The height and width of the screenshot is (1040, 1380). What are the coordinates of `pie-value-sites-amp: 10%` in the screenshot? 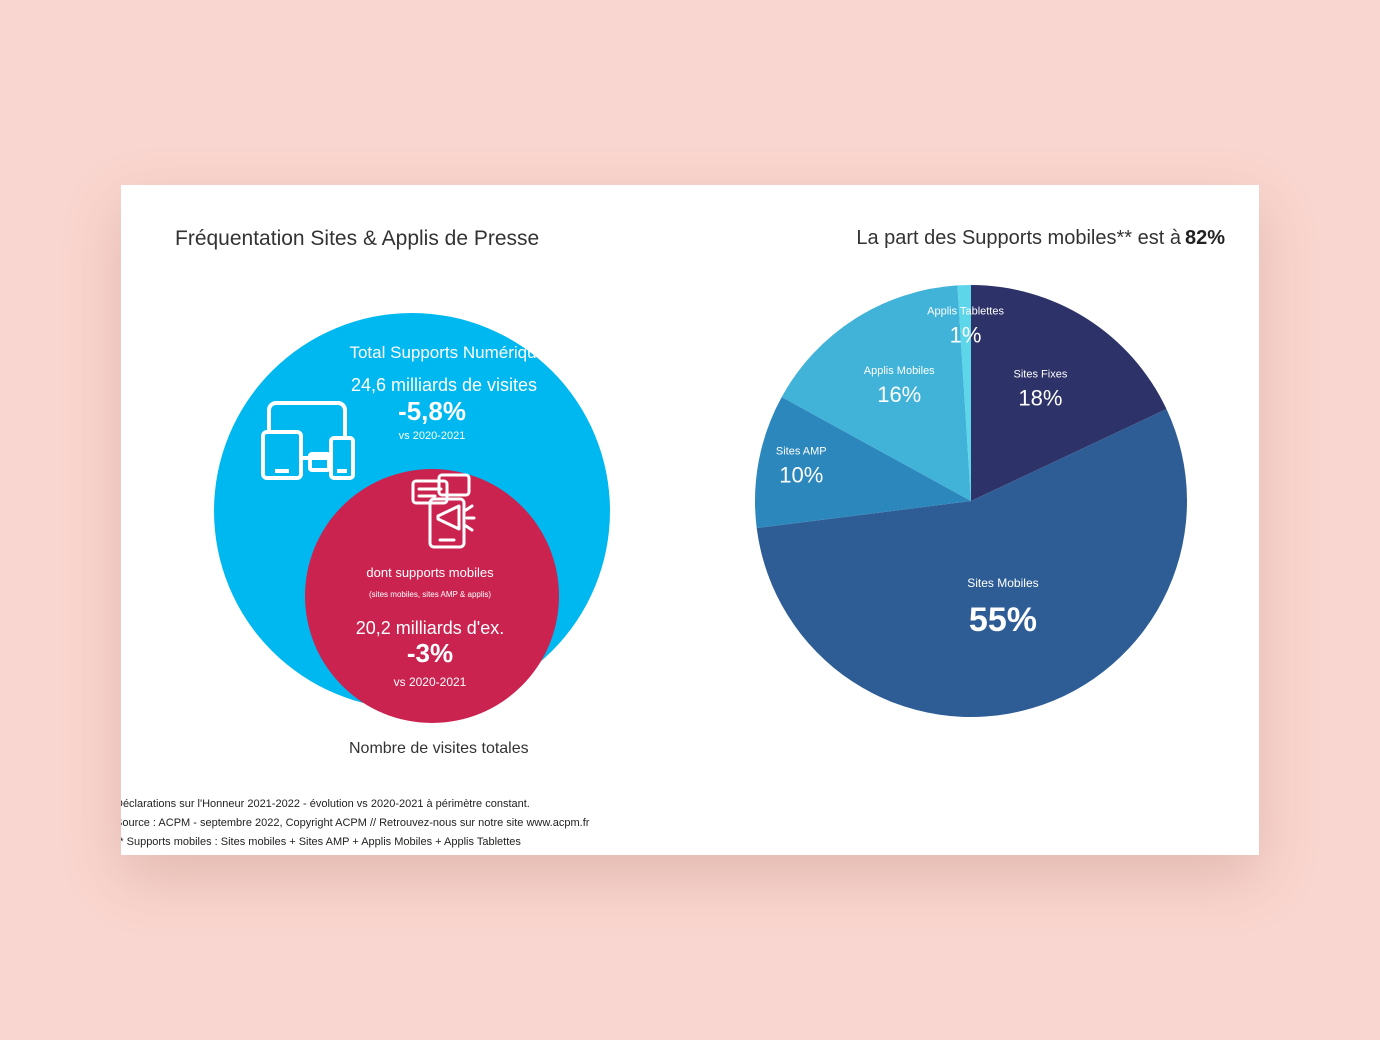 It's located at (801, 475).